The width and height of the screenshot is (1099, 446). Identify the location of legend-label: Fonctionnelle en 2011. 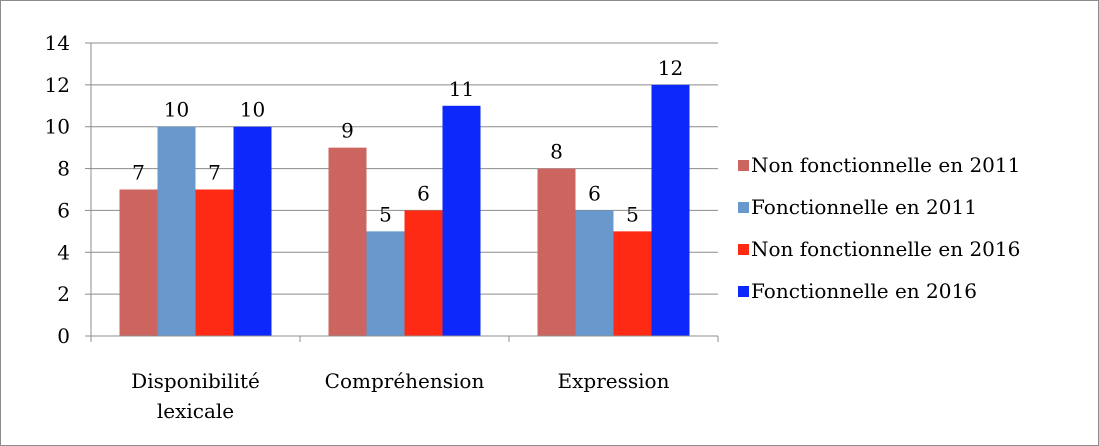
(864, 207).